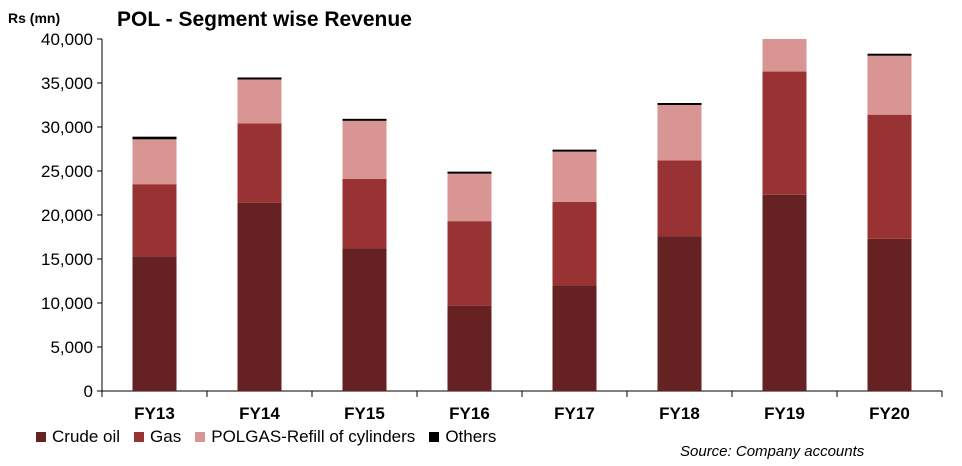 This screenshot has height=466, width=962. I want to click on legend-item-gas: Gas, so click(157, 437).